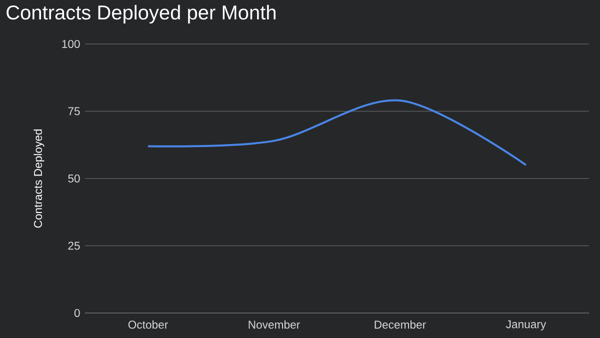 The image size is (600, 338). What do you see at coordinates (337, 132) in the screenshot?
I see `line-series` at bounding box center [337, 132].